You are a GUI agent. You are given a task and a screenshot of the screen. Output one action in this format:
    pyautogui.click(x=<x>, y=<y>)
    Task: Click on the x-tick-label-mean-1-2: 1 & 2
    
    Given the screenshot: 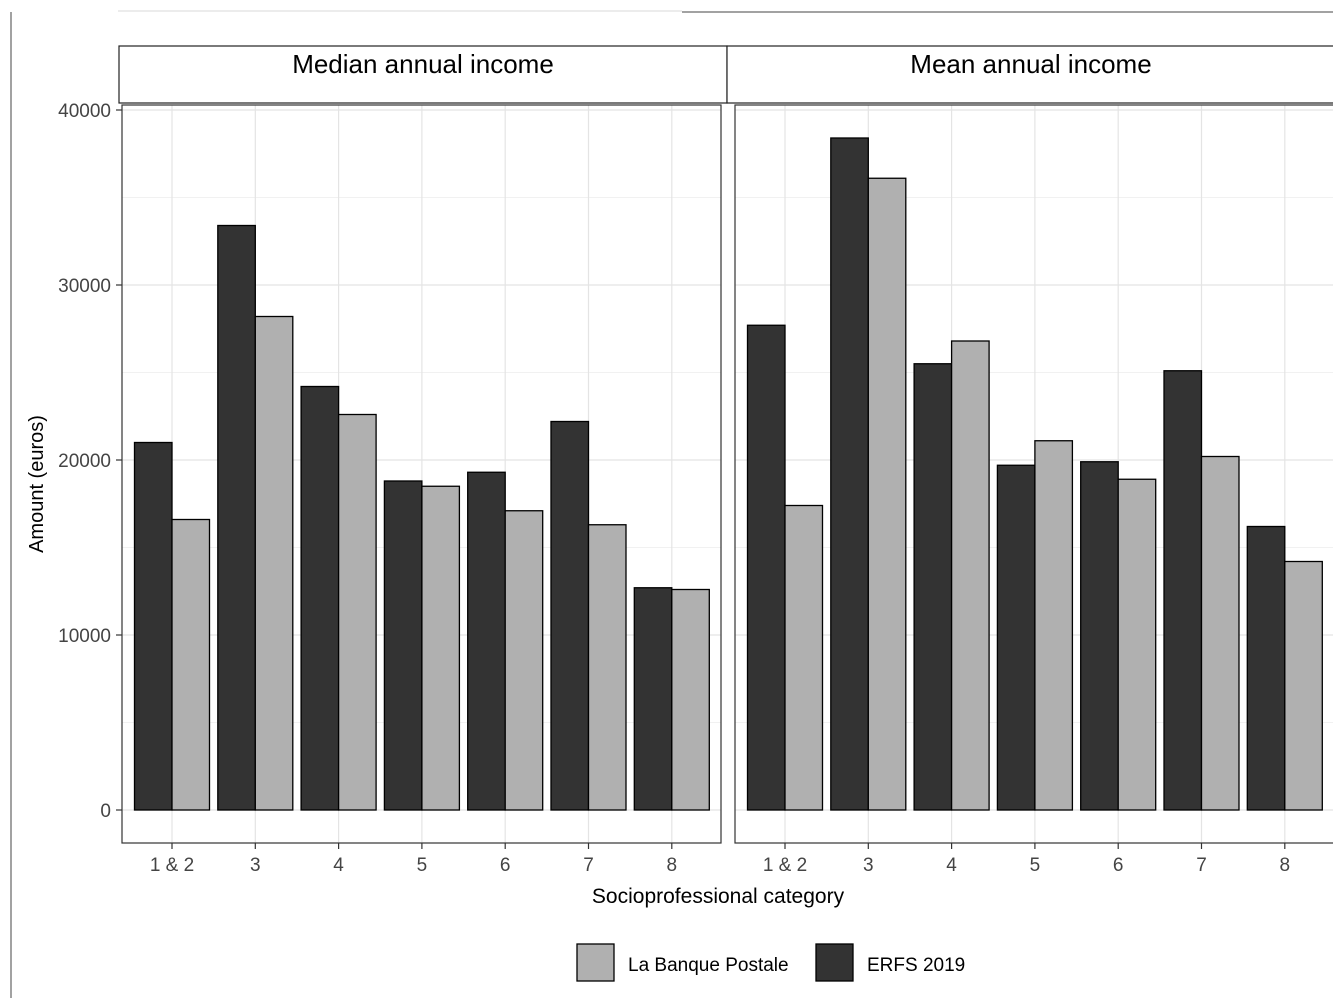 What is the action you would take?
    pyautogui.click(x=785, y=865)
    